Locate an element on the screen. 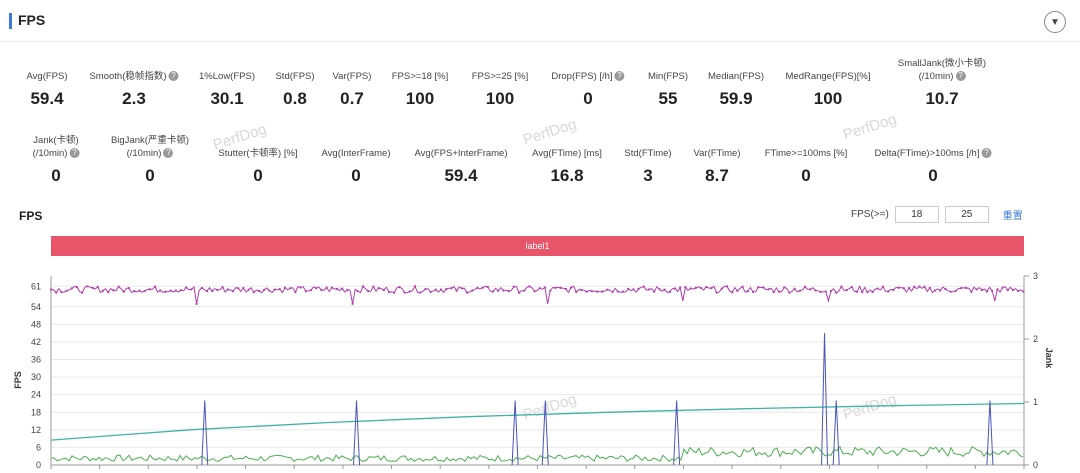 This screenshot has height=473, width=1080. reset-link: 重置 is located at coordinates (1012, 216).